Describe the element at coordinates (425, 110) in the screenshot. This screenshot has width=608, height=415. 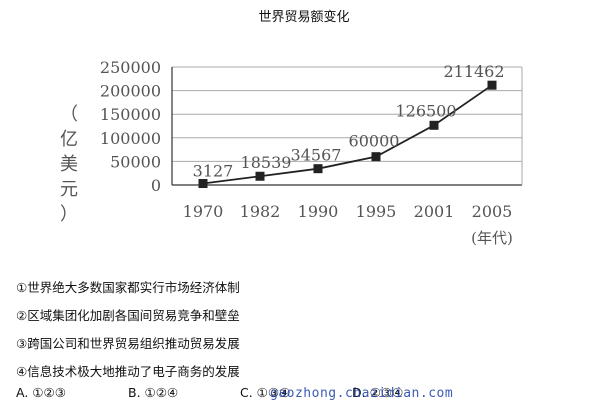
I see `data-label: 126500` at that location.